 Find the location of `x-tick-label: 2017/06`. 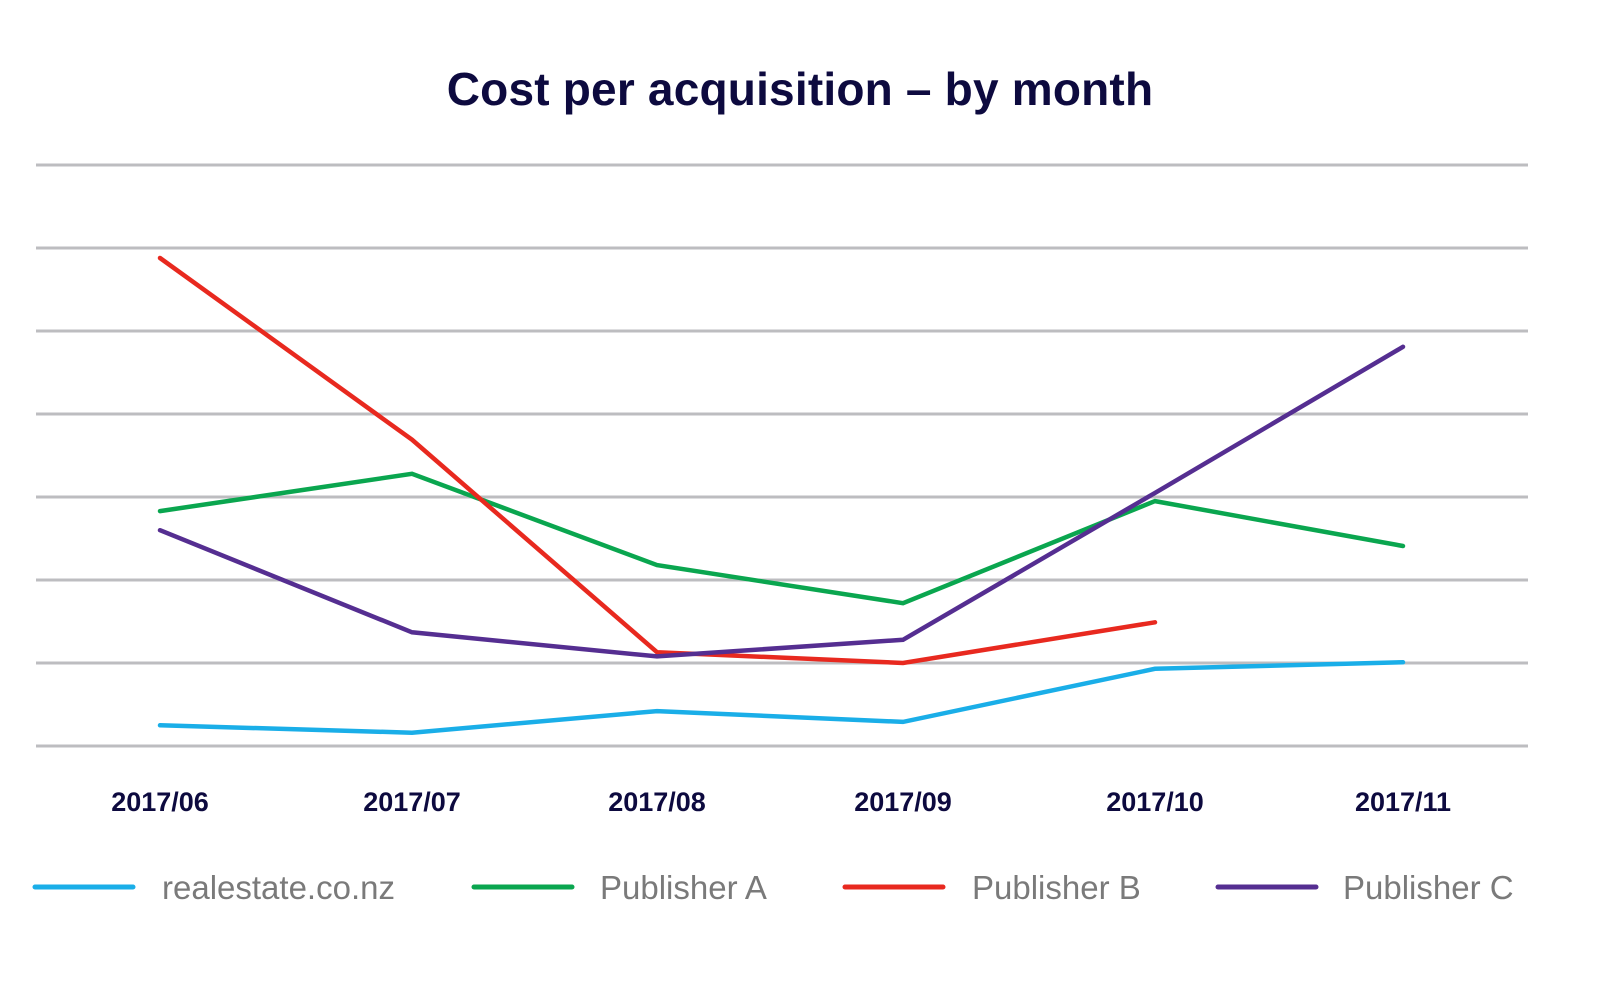

x-tick-label: 2017/06 is located at coordinates (160, 802).